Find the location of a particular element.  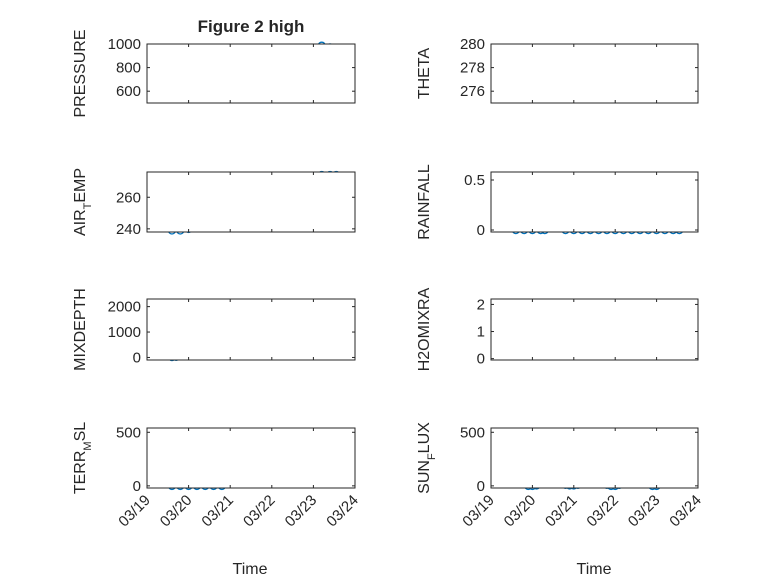

subplot-pressure: 600 800 1000 PRESSURE Figure 2 high is located at coordinates (214, 67).